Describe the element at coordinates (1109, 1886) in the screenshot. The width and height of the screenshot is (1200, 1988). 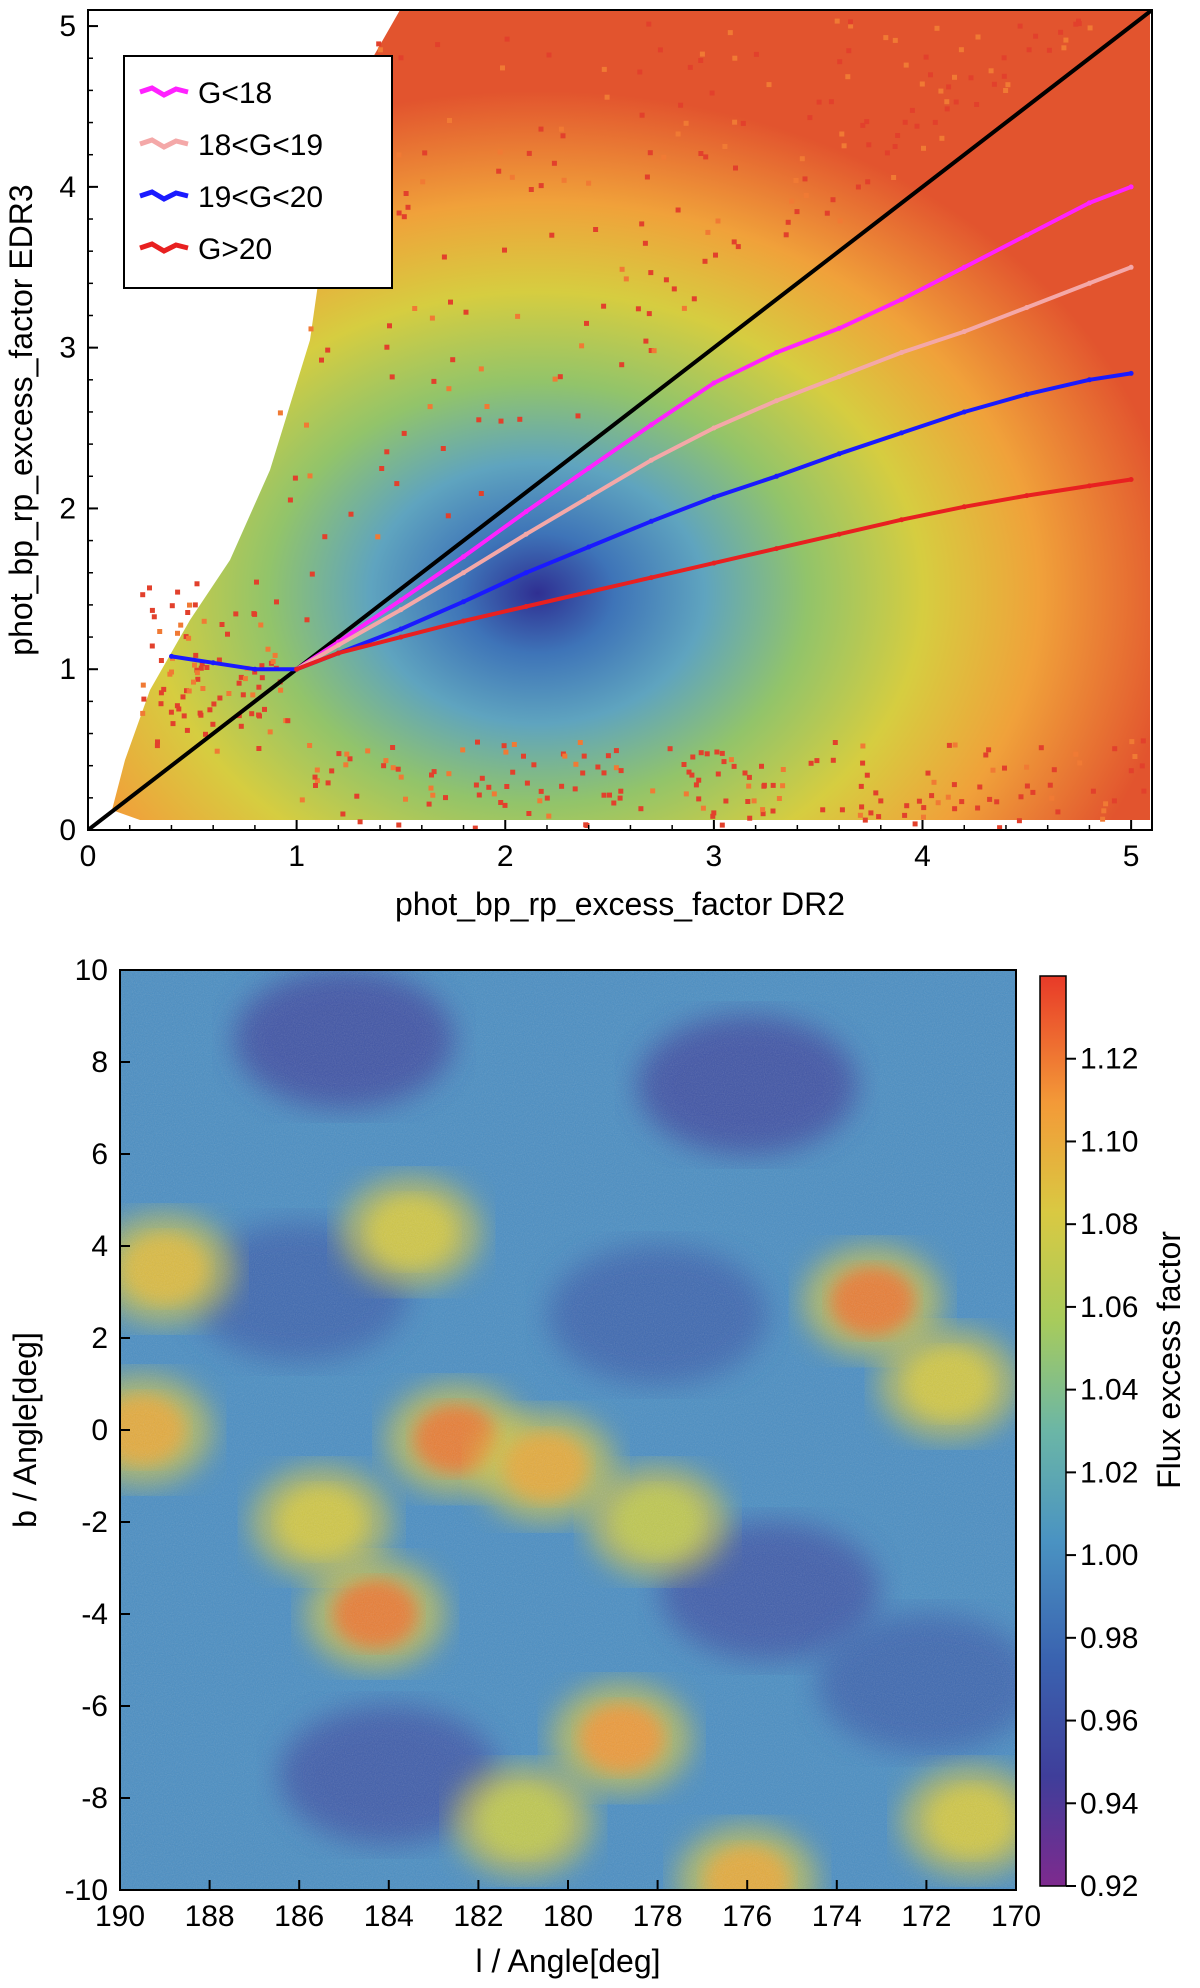
I see `colorbar-tick-label: 0.92` at that location.